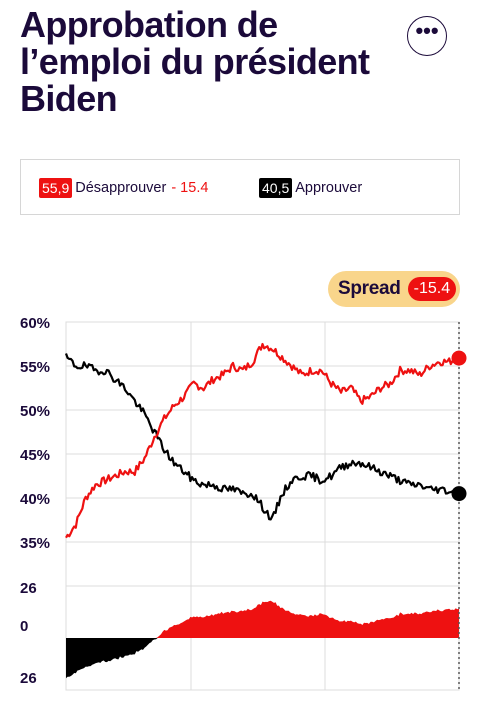 The height and width of the screenshot is (708, 480). What do you see at coordinates (35, 455) in the screenshot?
I see `y-tick-label: 45%` at bounding box center [35, 455].